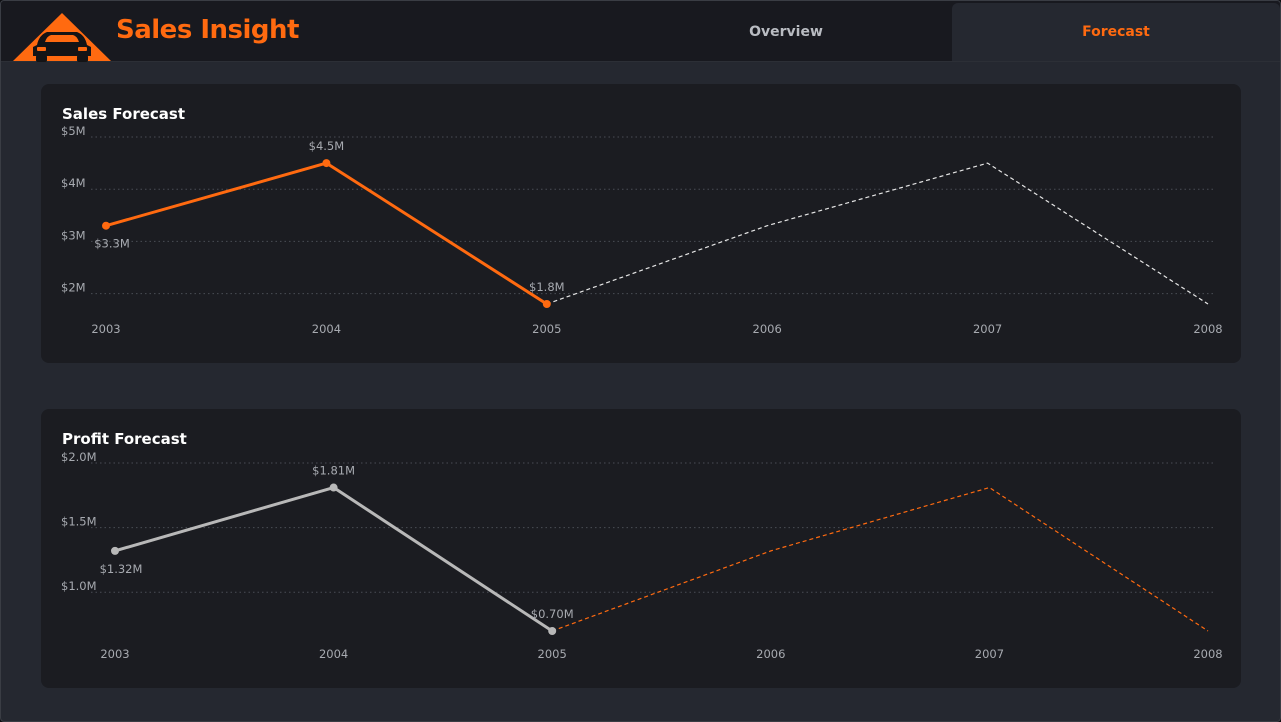 This screenshot has width=1281, height=722. What do you see at coordinates (1116, 32) in the screenshot?
I see `tab-forecast: Forecast` at bounding box center [1116, 32].